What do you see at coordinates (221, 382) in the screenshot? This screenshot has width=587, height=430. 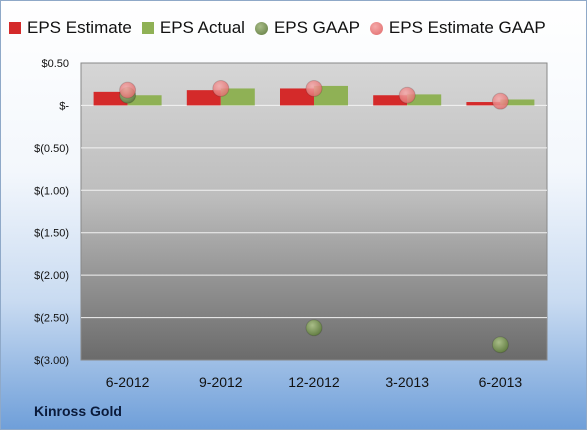 I see `x-tick-label: 9-2012` at bounding box center [221, 382].